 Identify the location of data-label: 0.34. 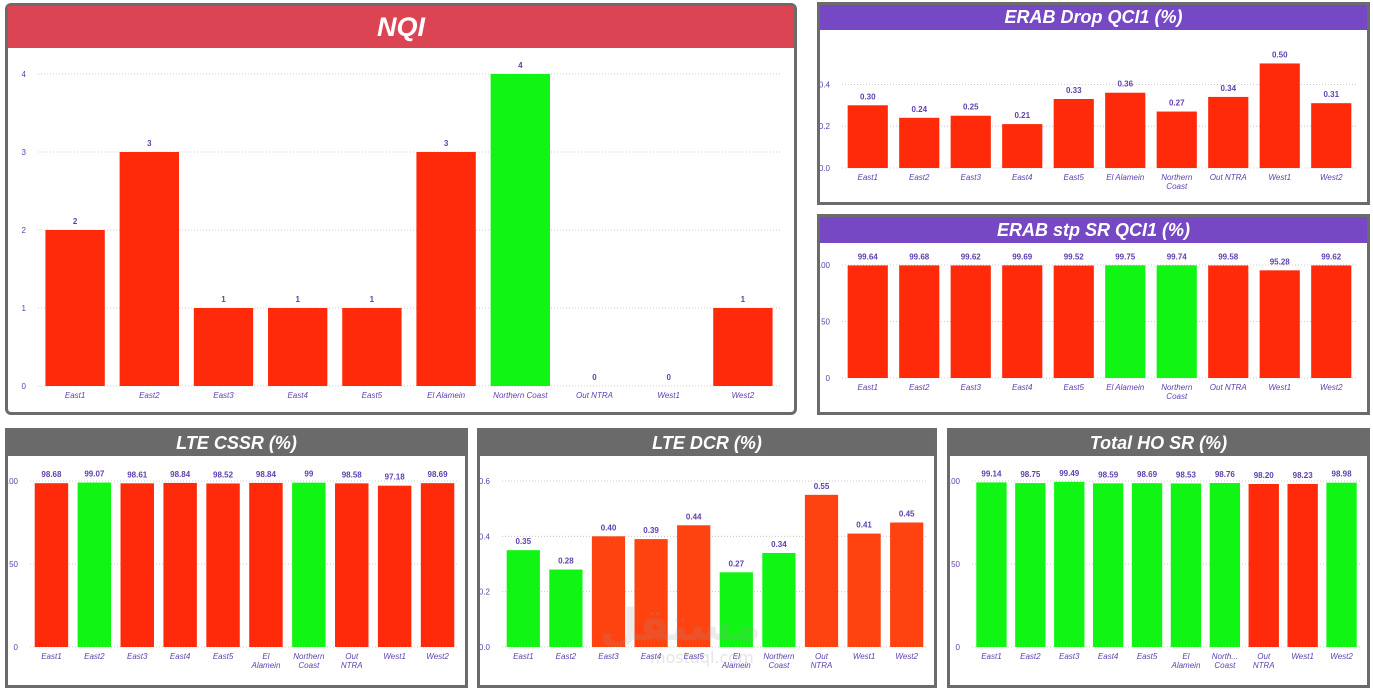
(1228, 88).